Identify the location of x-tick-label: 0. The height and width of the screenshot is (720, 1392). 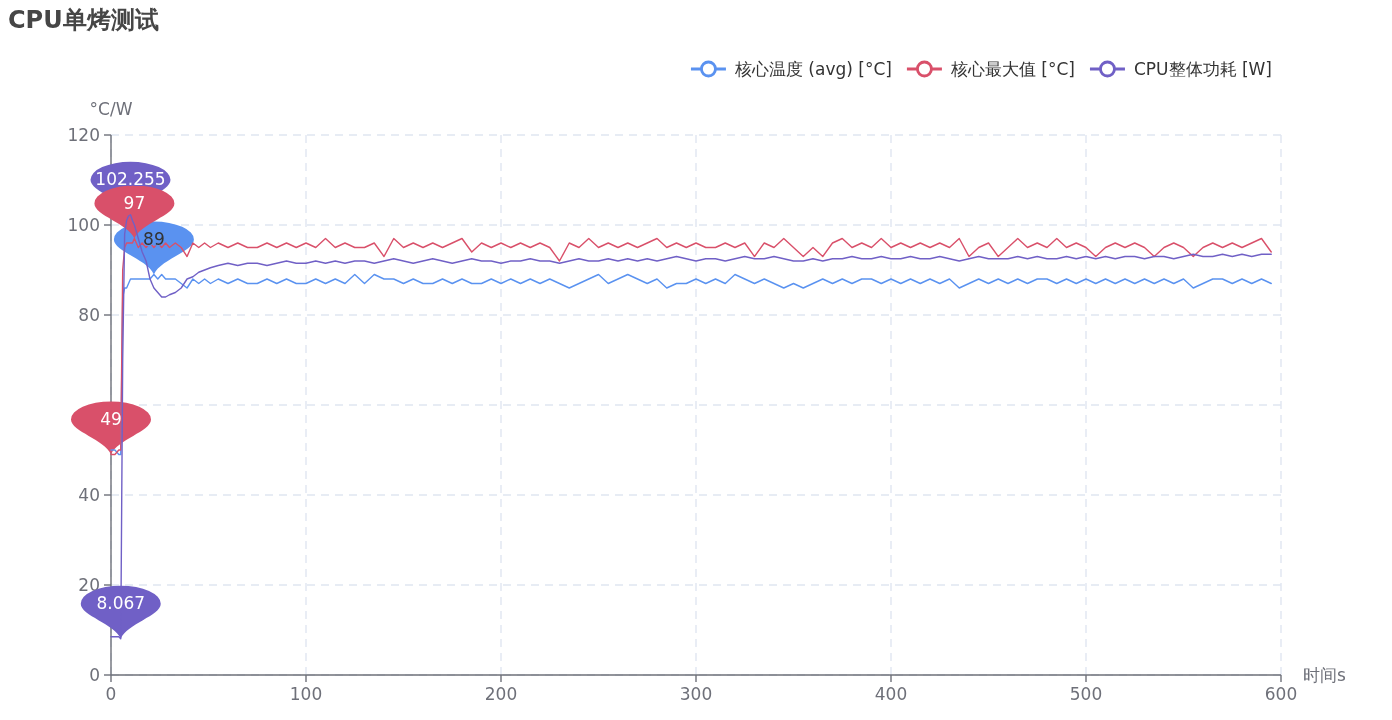
(111, 694).